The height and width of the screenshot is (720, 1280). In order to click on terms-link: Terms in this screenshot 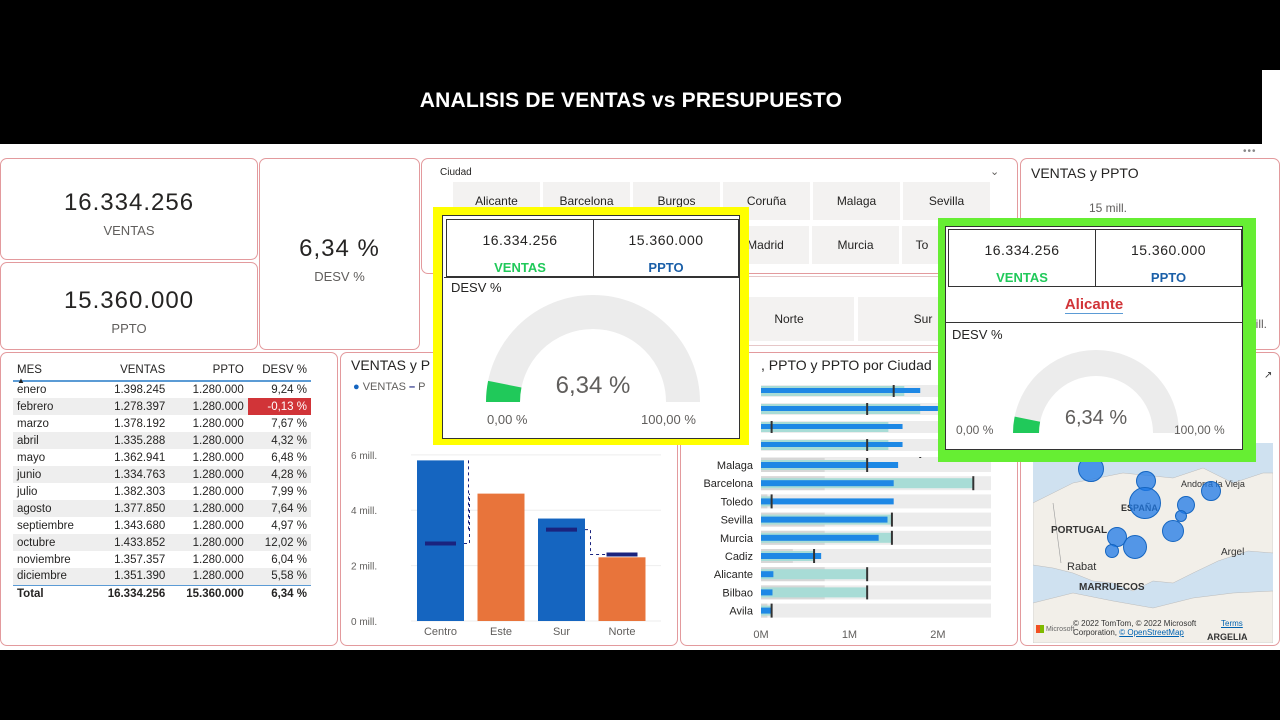, I will do `click(1232, 623)`.